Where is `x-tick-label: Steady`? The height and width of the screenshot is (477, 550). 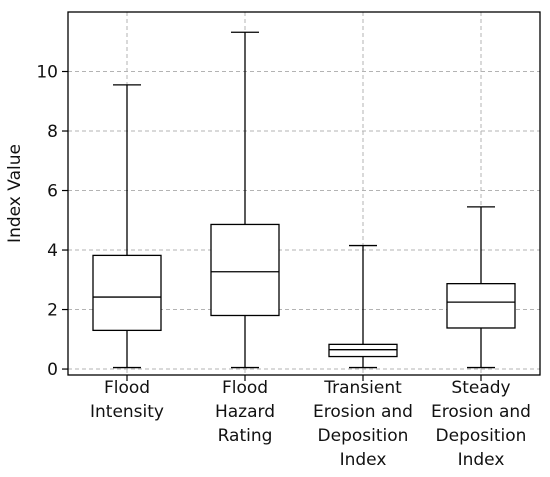
x-tick-label: Steady is located at coordinates (480, 388).